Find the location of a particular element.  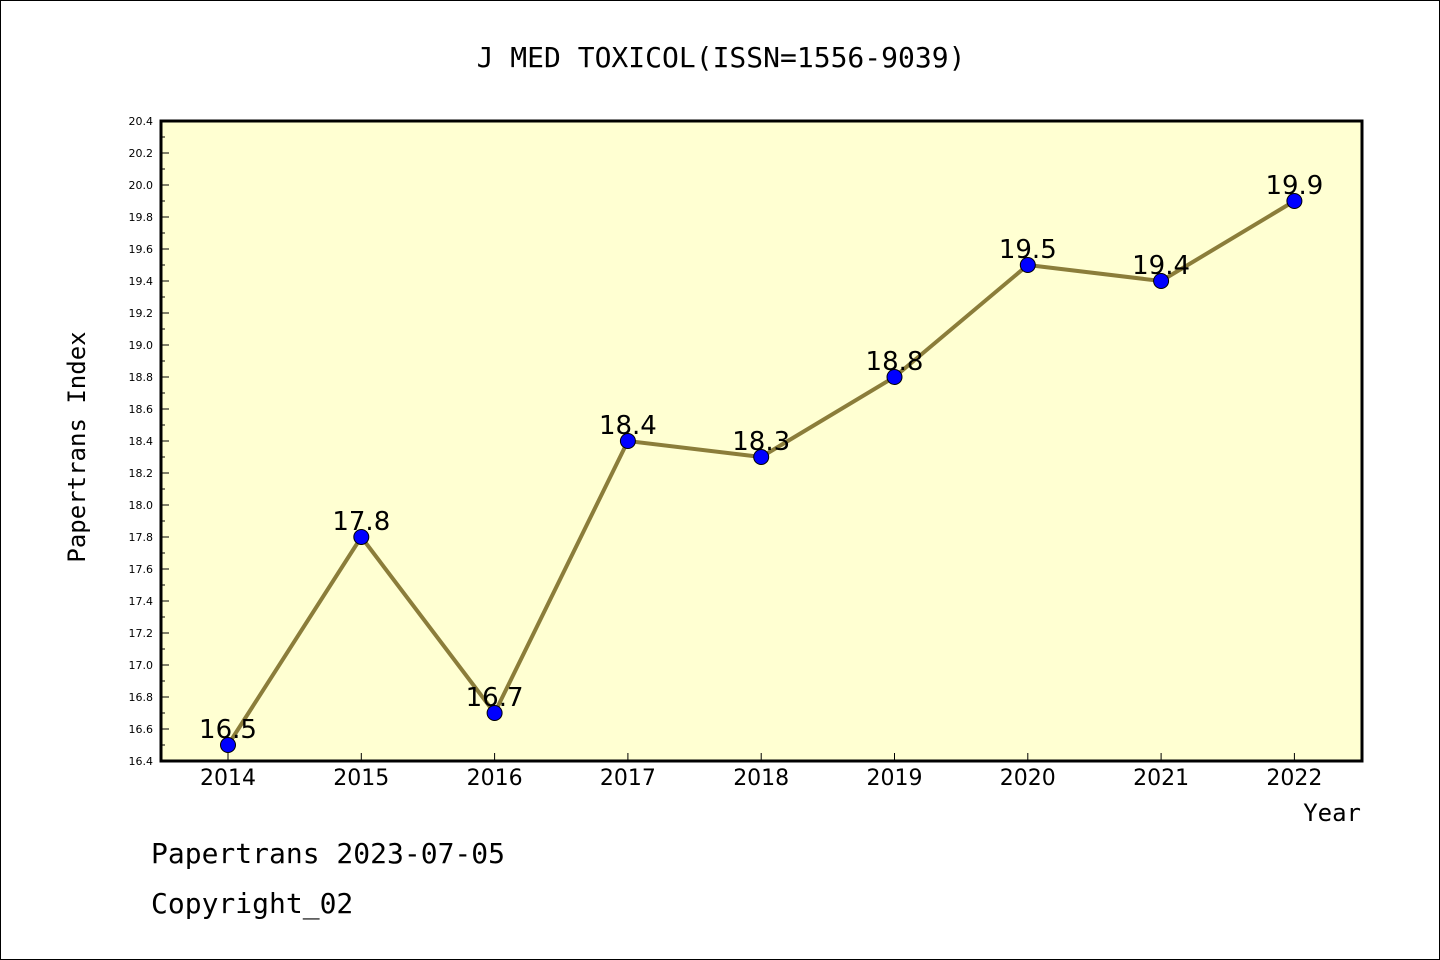

data-label: 16.5 is located at coordinates (228, 730).